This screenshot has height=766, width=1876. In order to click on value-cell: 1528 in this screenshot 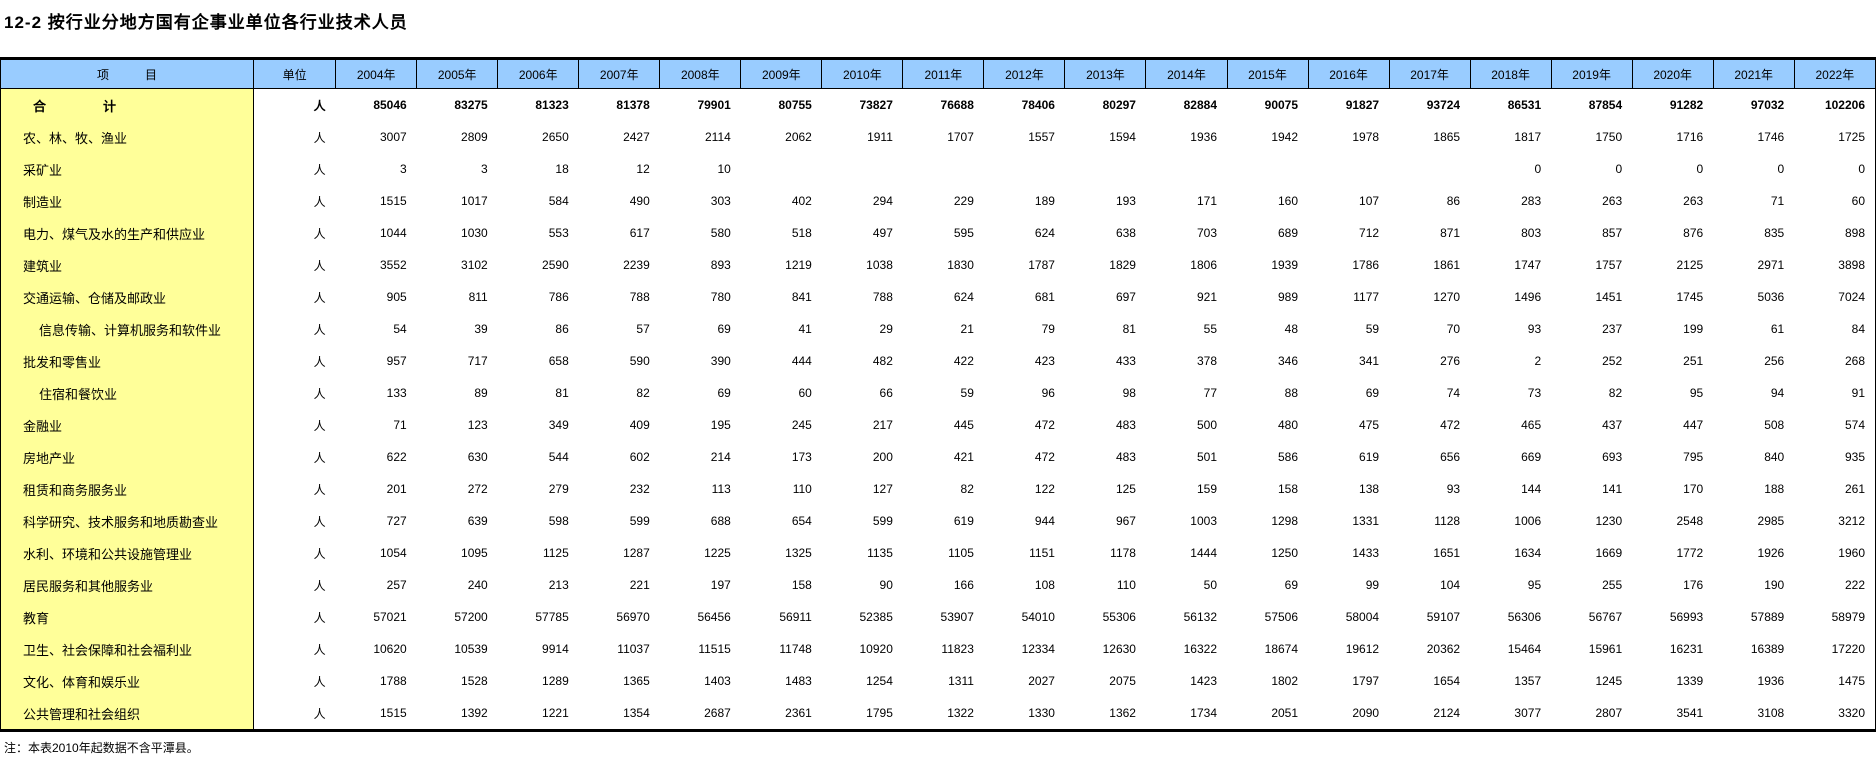, I will do `click(474, 681)`.